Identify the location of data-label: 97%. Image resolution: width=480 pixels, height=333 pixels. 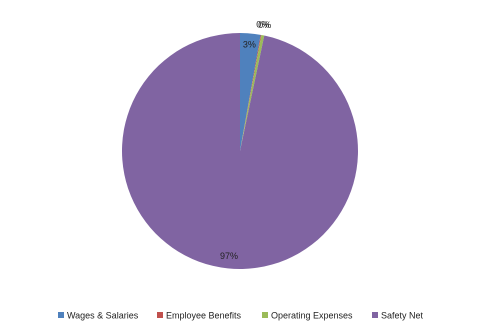
(229, 256).